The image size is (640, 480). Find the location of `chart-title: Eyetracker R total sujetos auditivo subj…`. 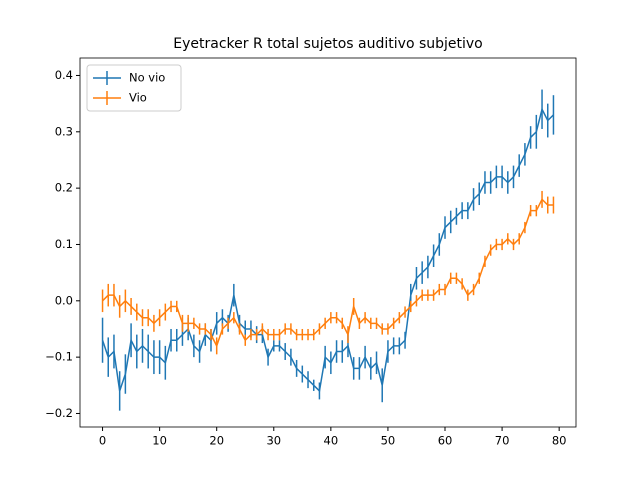

chart-title: Eyetracker R total sujetos auditivo subj… is located at coordinates (328, 44).